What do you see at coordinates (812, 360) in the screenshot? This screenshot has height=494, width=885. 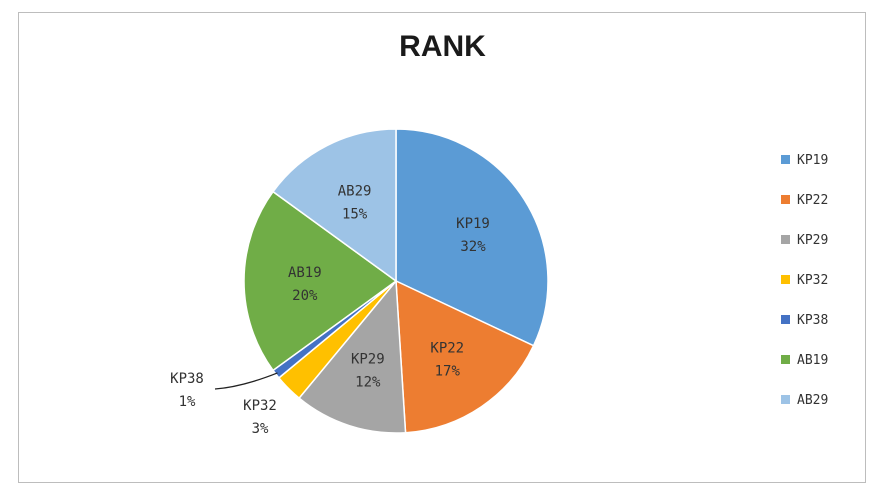 I see `legend-label-ab19: AB19` at bounding box center [812, 360].